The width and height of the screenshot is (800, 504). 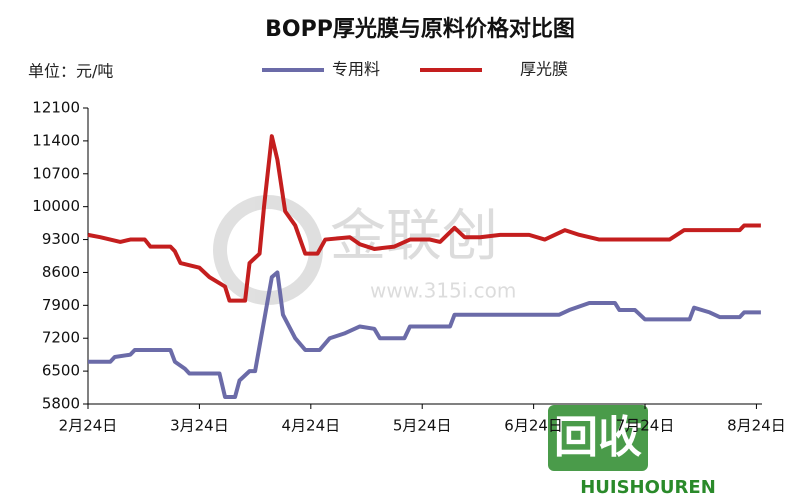 I want to click on legend-label: 专用料, so click(x=356, y=69).